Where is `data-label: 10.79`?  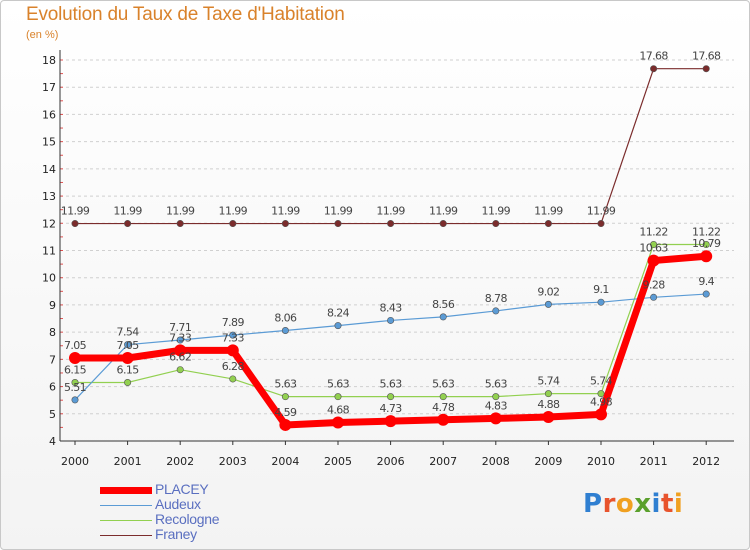
data-label: 10.79 is located at coordinates (706, 243).